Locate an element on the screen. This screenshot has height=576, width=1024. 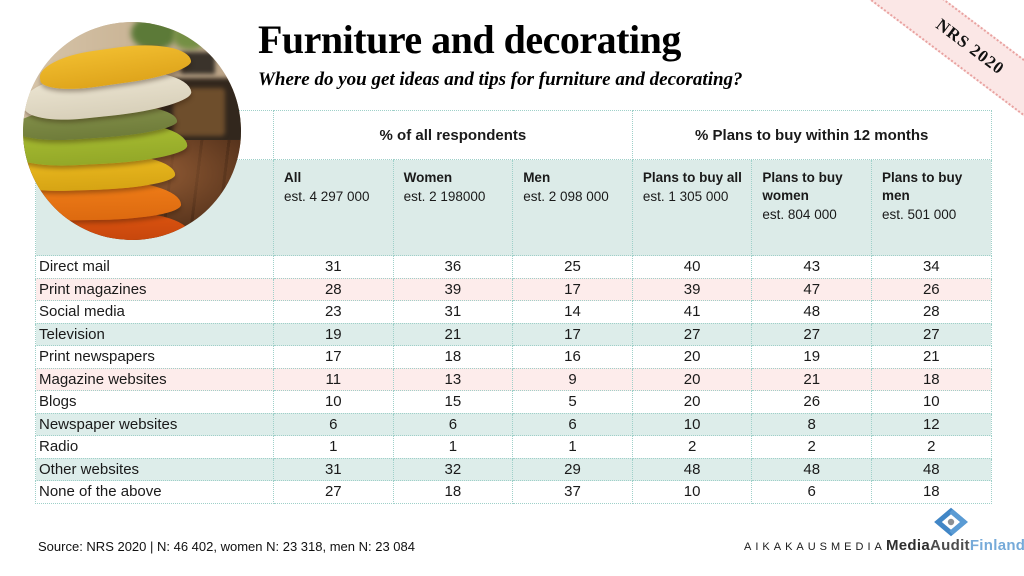
table-row: Social media 23 31 14 41 48 28 is located at coordinates (513, 312).